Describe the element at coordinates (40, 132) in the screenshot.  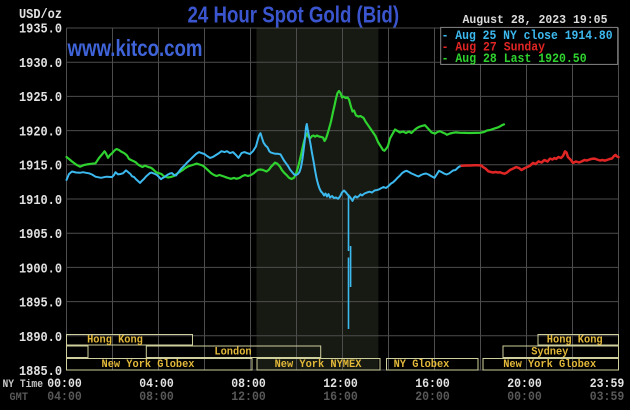
I see `svg-text: 1920.0` at that location.